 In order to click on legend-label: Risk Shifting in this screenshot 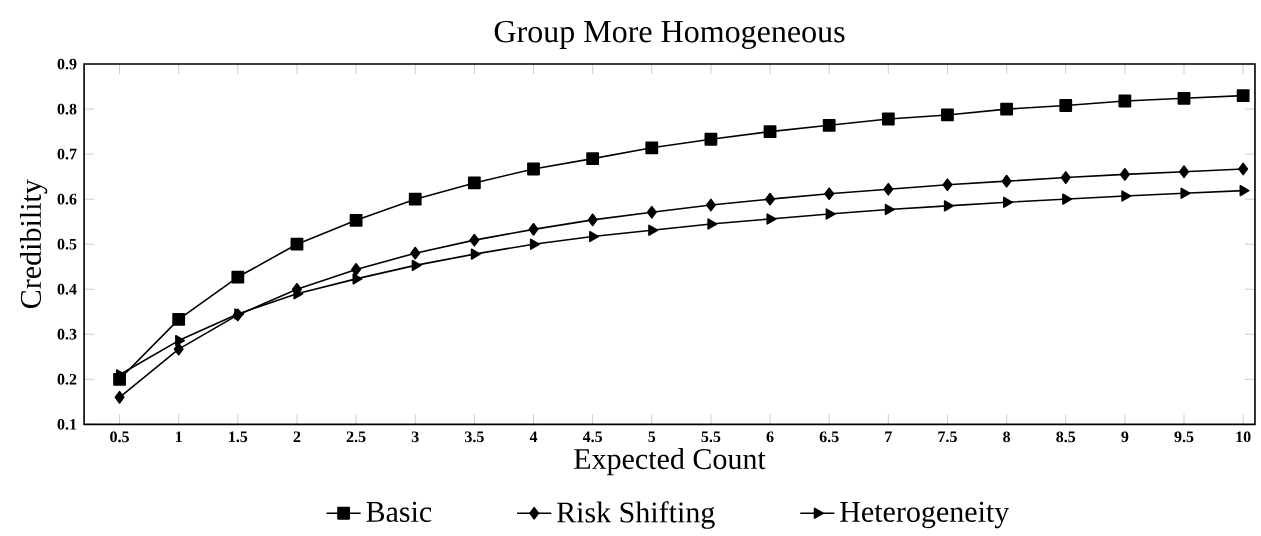, I will do `click(635, 515)`.